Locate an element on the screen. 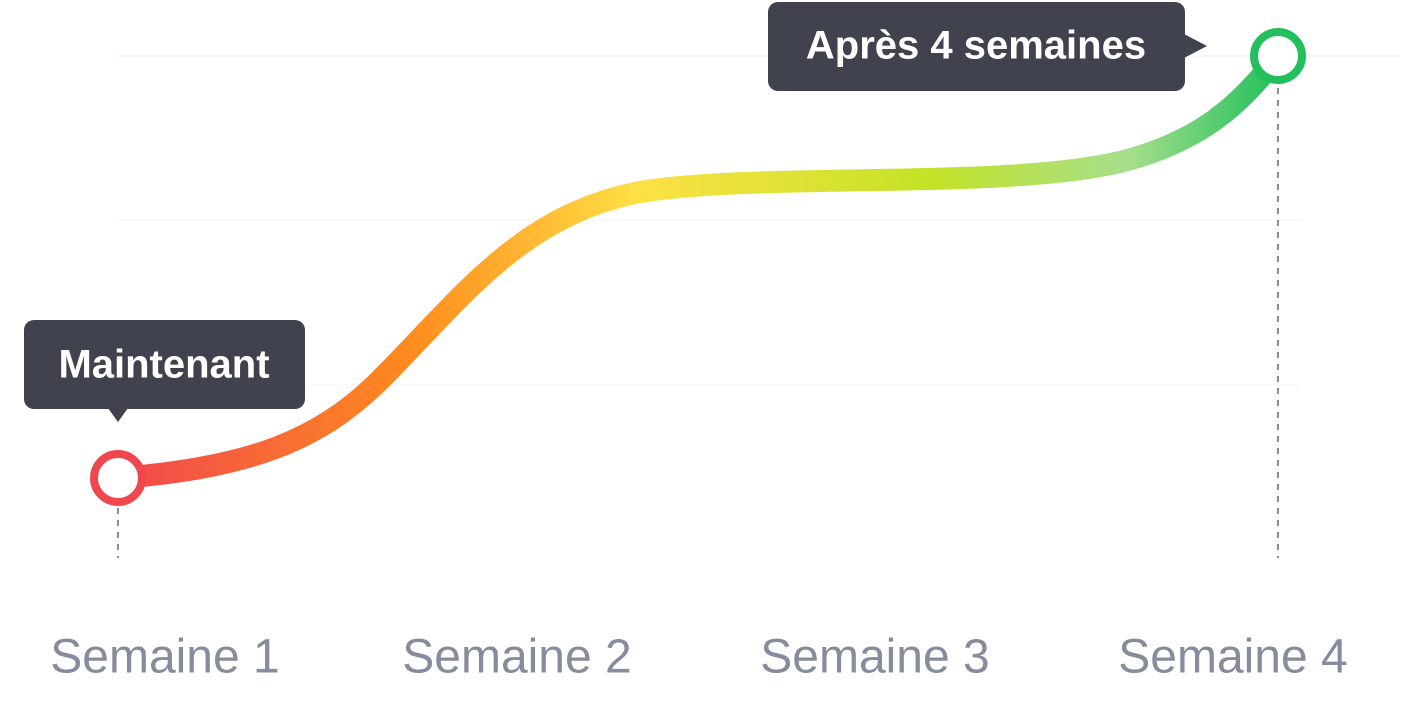 This screenshot has width=1404, height=713. x-label: Semaine 3 is located at coordinates (874, 657).